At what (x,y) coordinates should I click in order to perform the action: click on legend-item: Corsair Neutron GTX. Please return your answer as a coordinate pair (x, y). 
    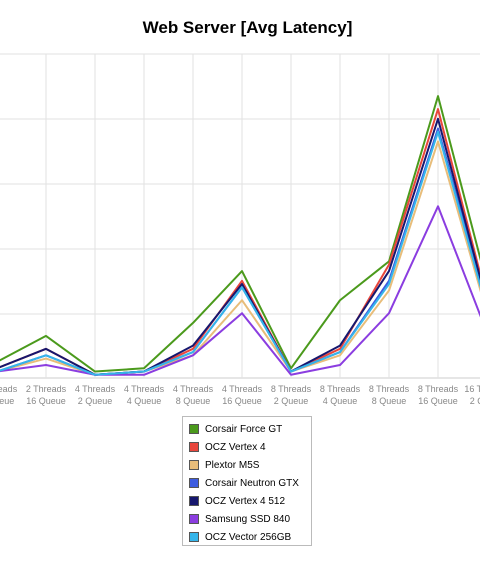
    Looking at the image, I should click on (244, 483).